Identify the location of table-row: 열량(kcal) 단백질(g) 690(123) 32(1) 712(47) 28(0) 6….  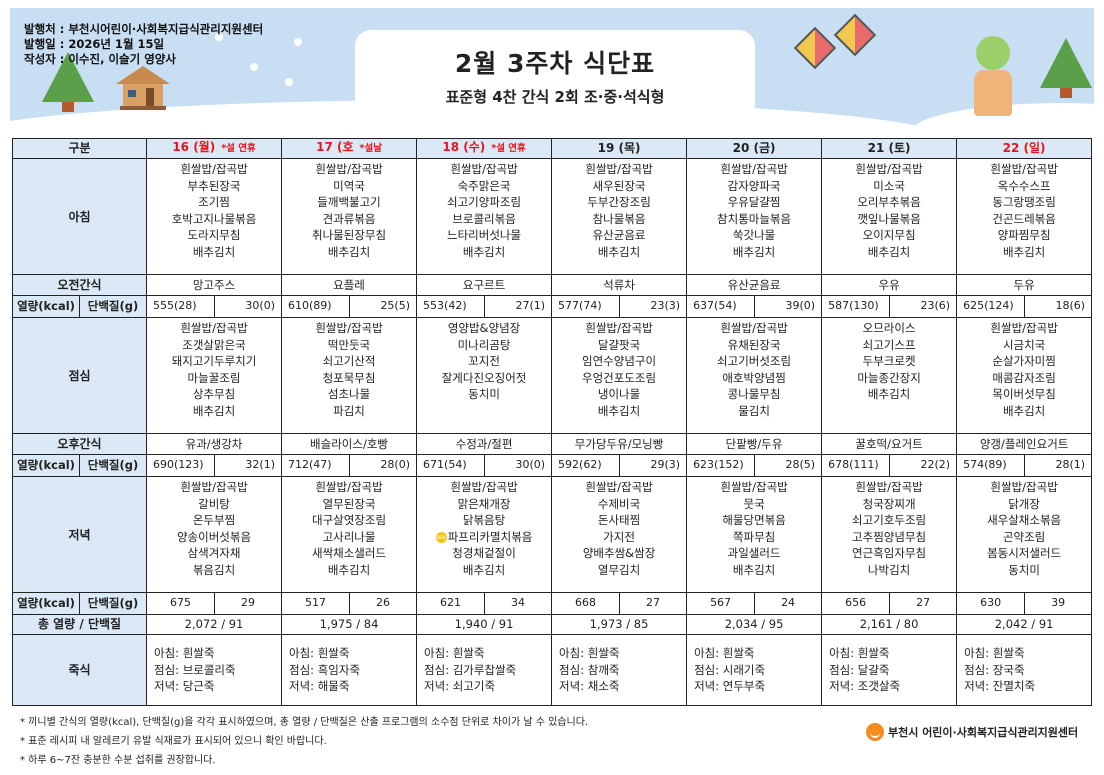
(552, 465).